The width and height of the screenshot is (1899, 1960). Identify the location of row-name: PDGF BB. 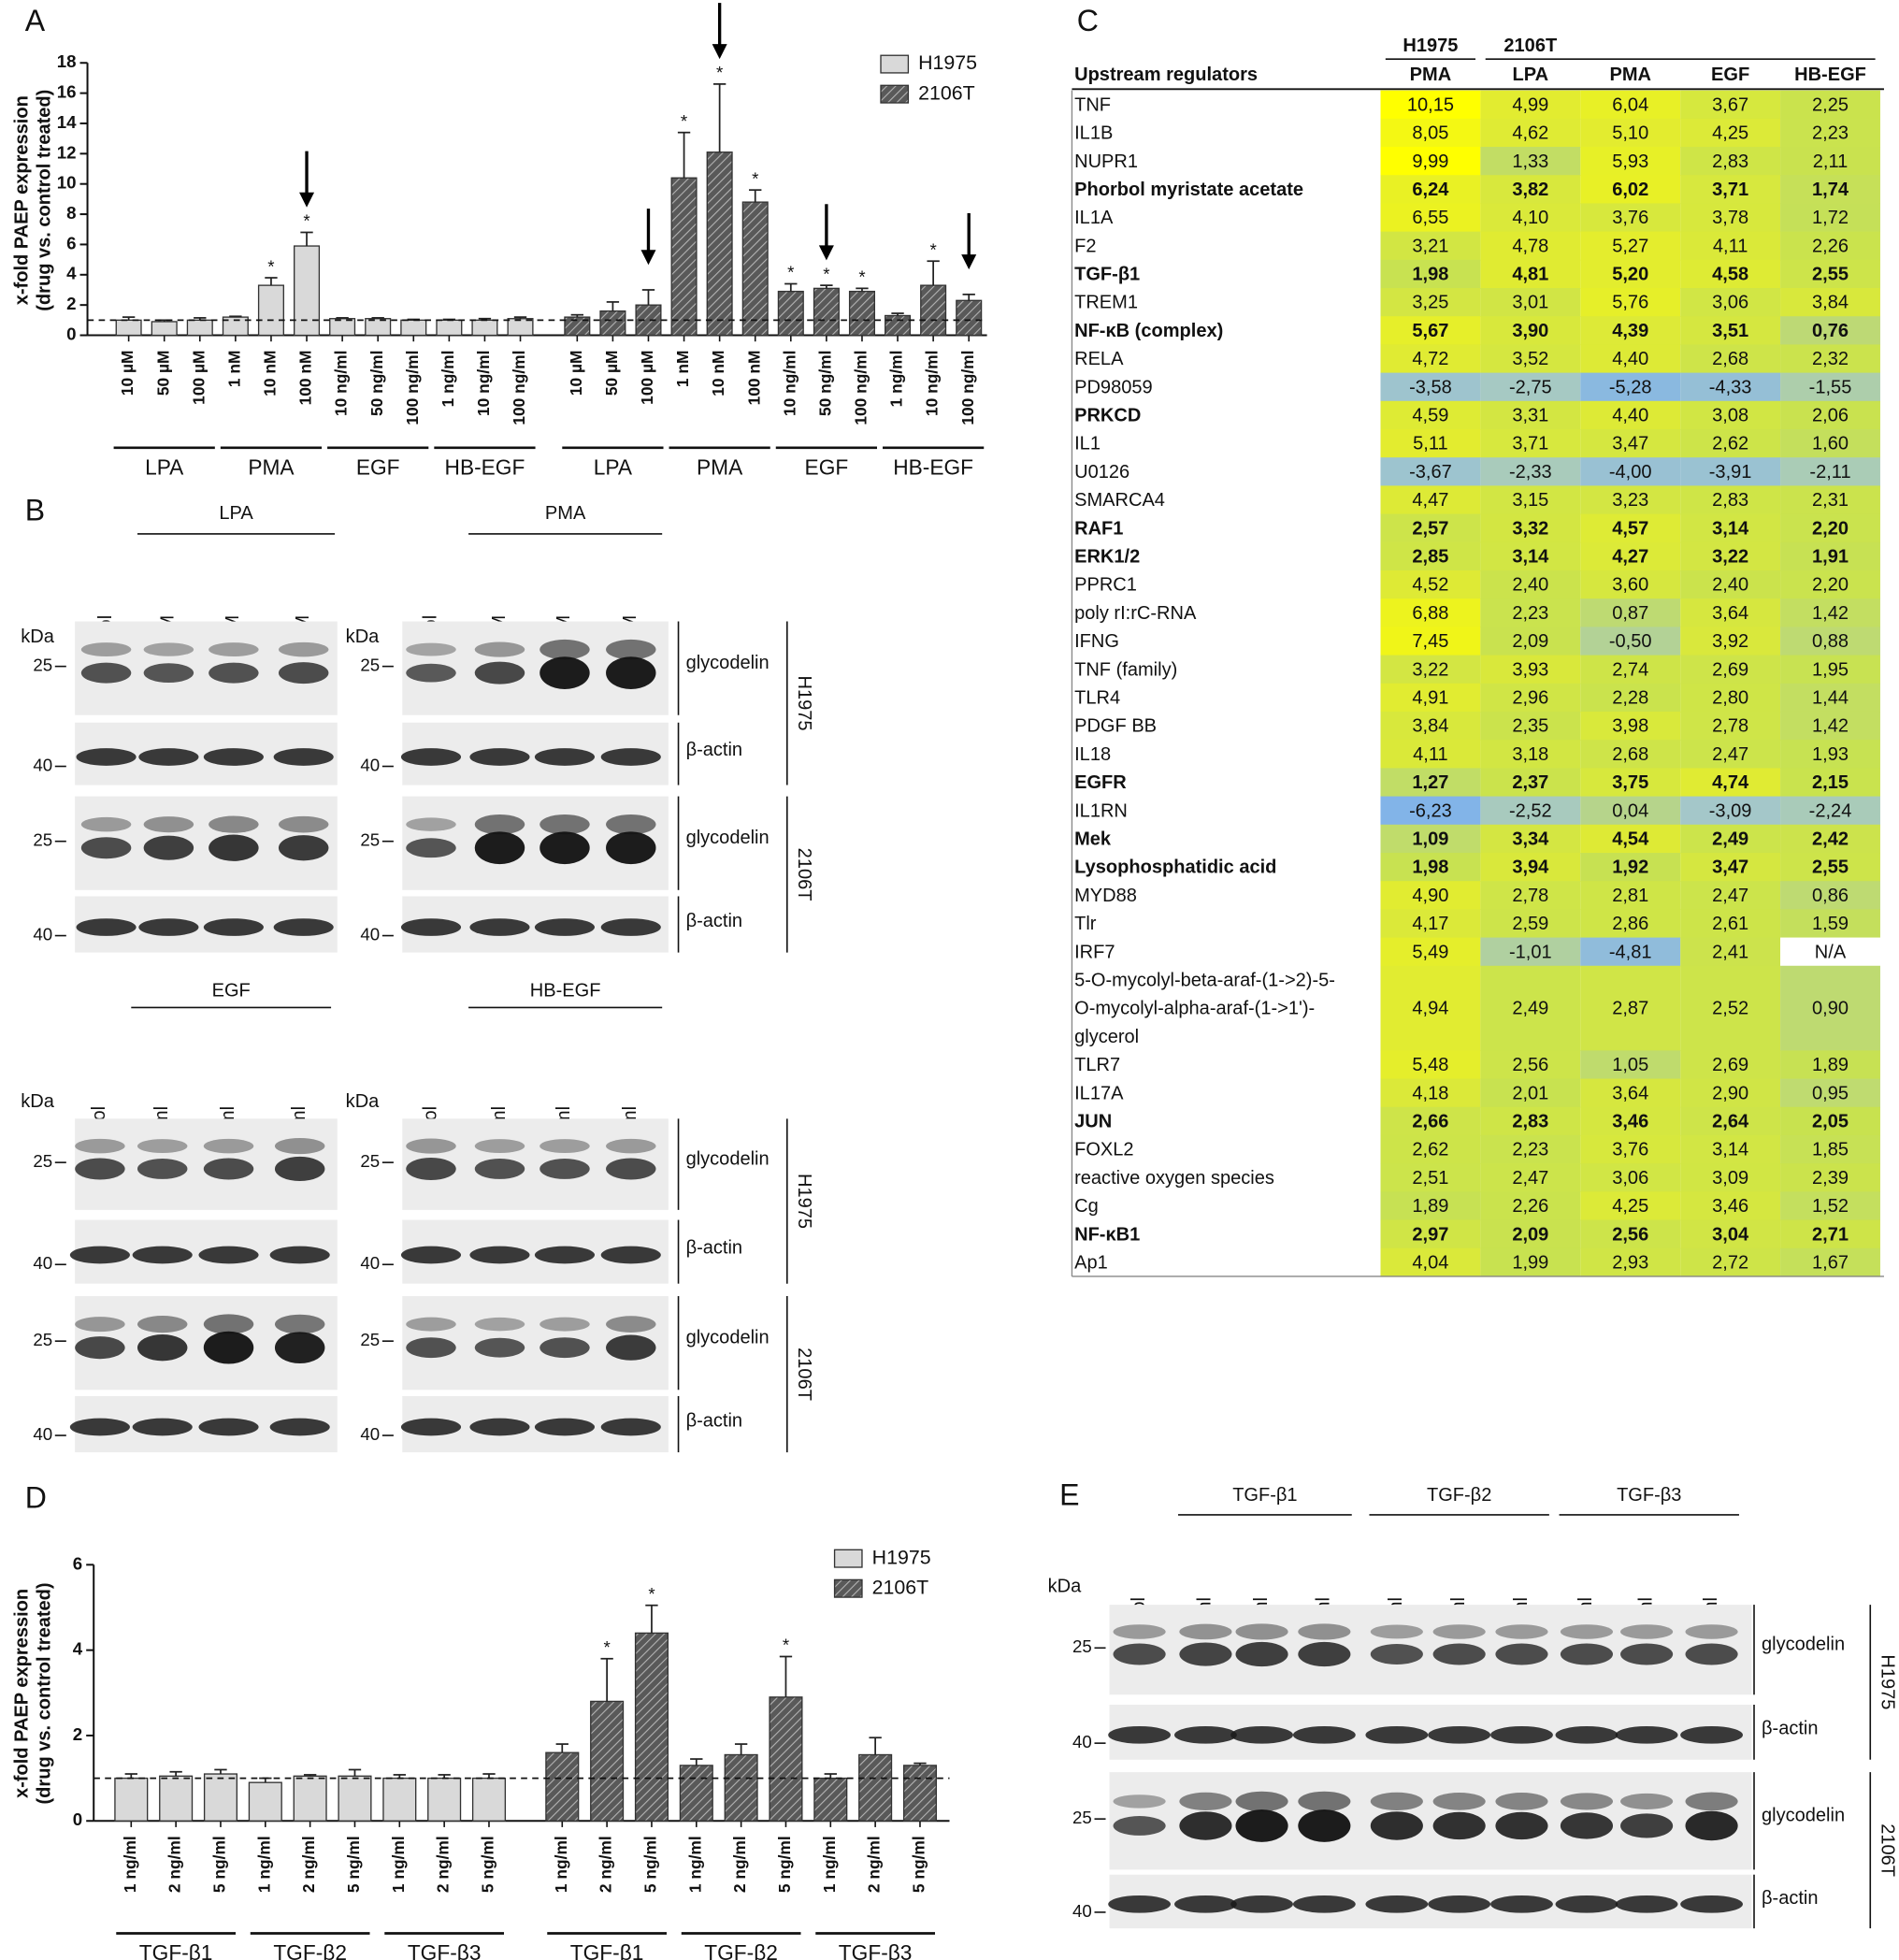
(1115, 726).